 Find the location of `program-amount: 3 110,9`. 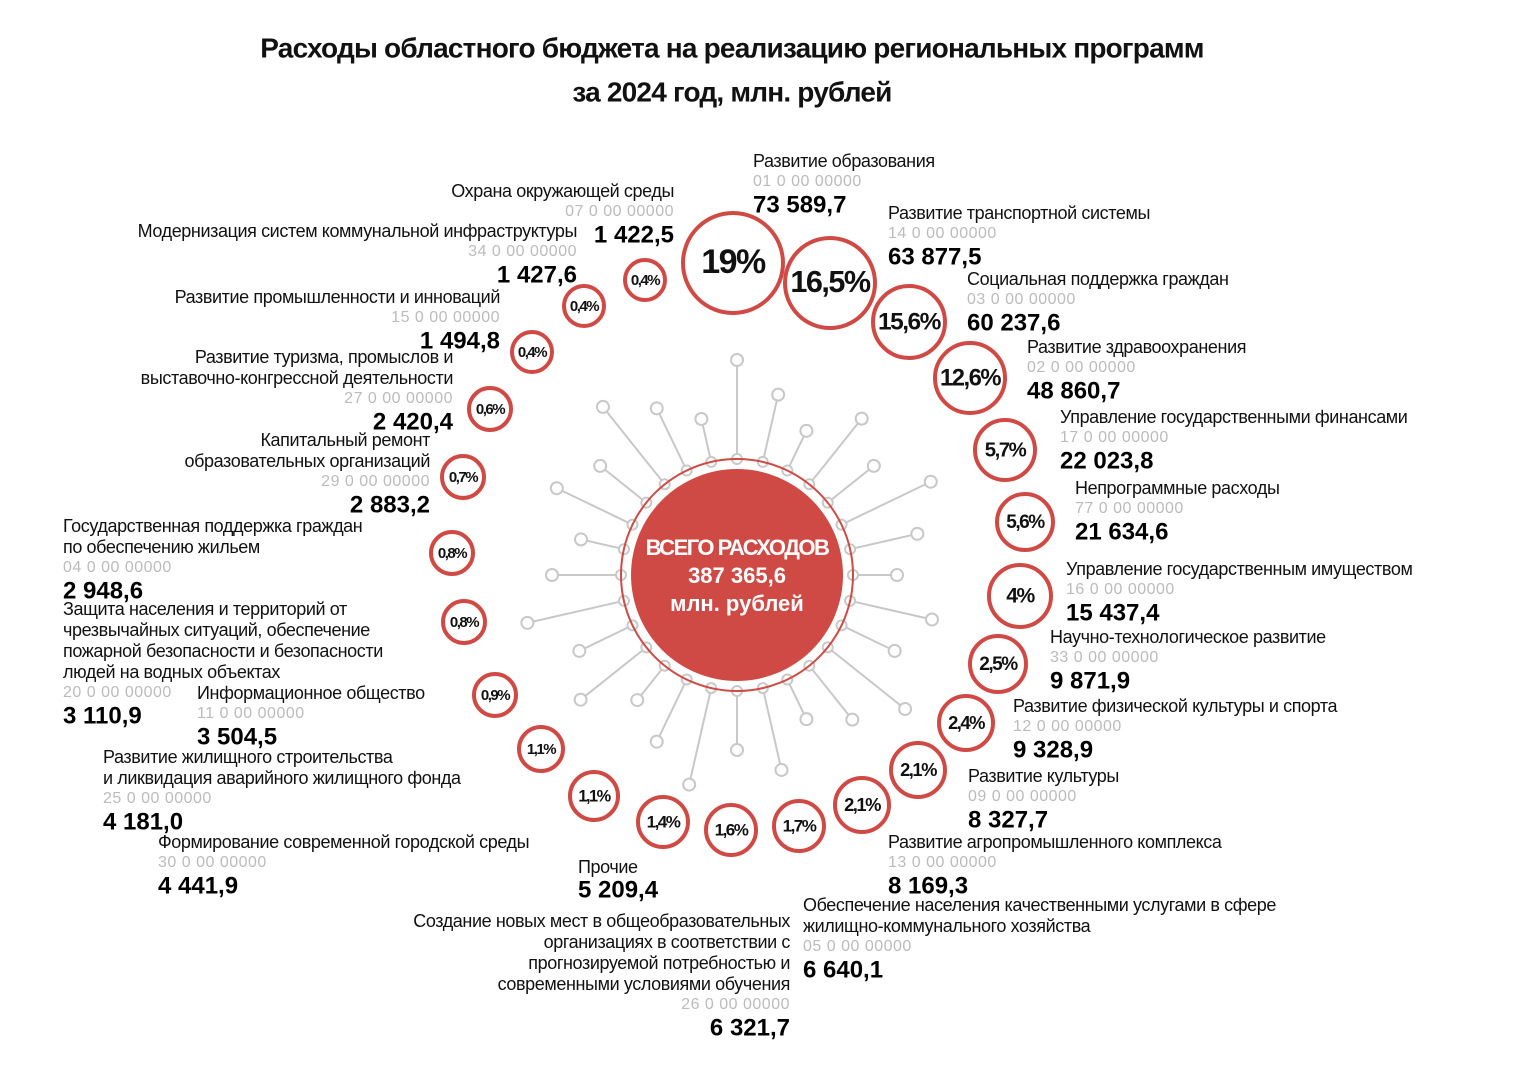

program-amount: 3 110,9 is located at coordinates (102, 715).